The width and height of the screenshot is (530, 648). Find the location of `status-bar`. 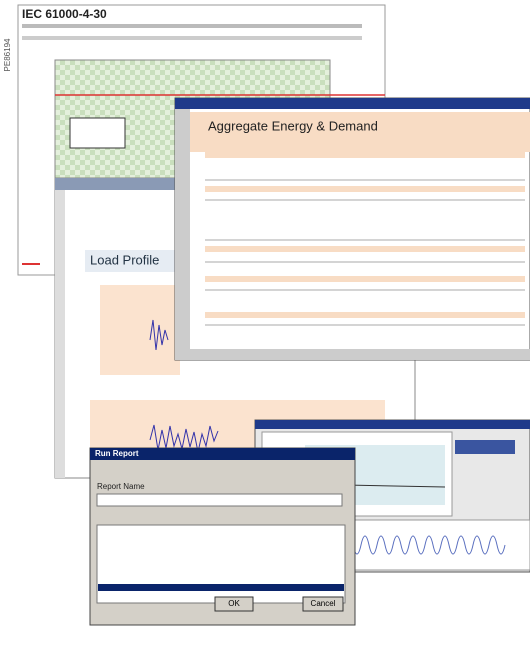

status-bar is located at coordinates (352, 354).